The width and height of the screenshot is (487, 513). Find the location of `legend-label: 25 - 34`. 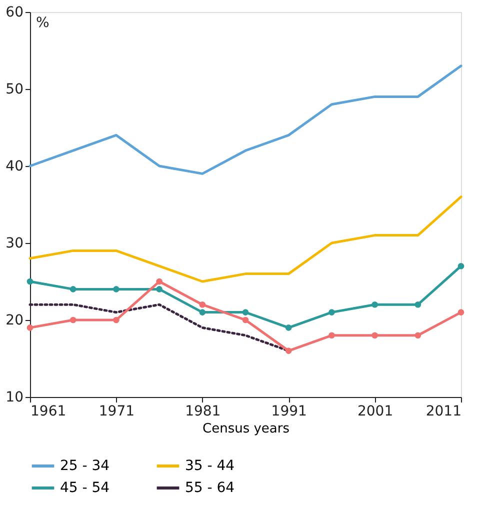

legend-label: 25 - 34 is located at coordinates (85, 466).